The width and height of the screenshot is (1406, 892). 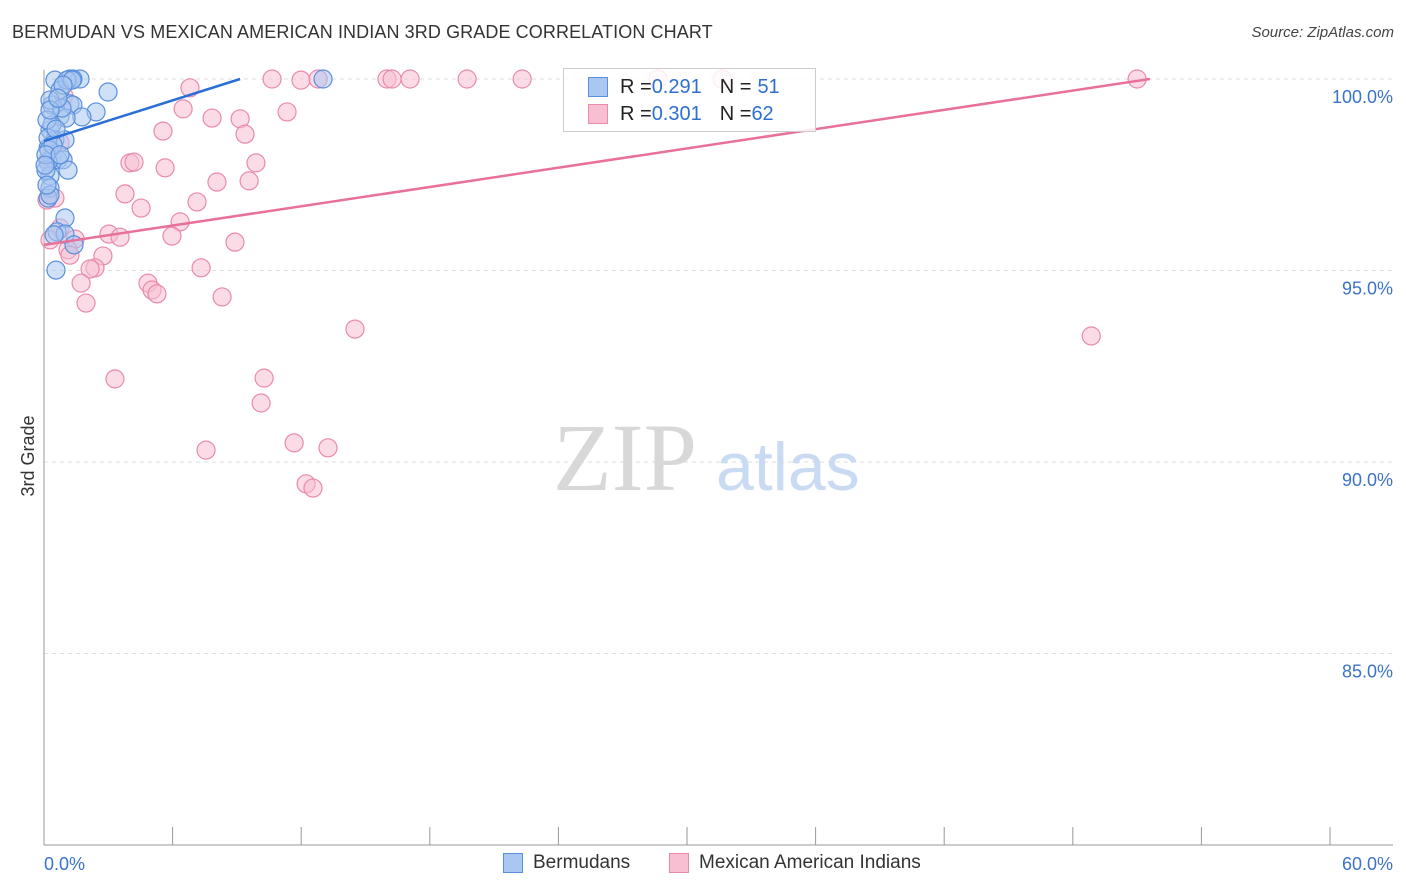 What do you see at coordinates (788, 467) in the screenshot?
I see `watermark-atlas: atlas` at bounding box center [788, 467].